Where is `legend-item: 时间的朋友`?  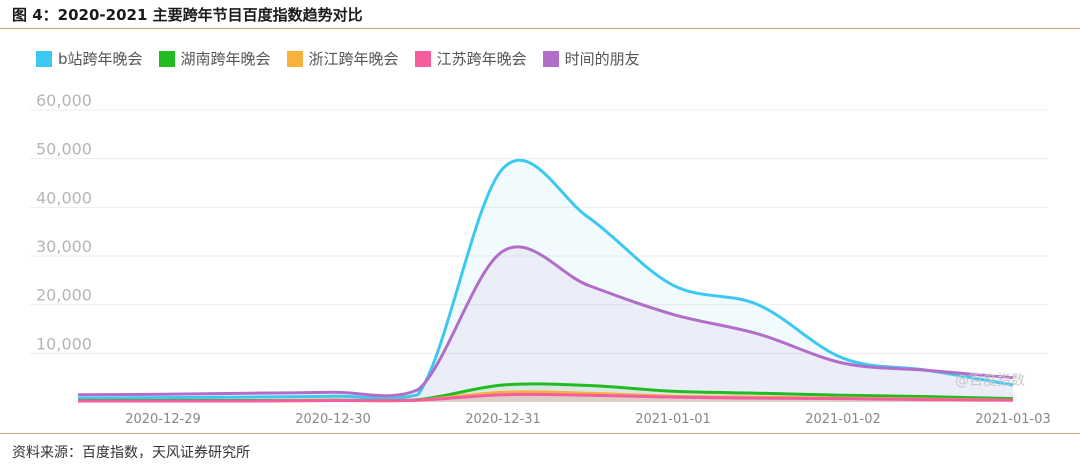 legend-item: 时间的朋友 is located at coordinates (591, 58).